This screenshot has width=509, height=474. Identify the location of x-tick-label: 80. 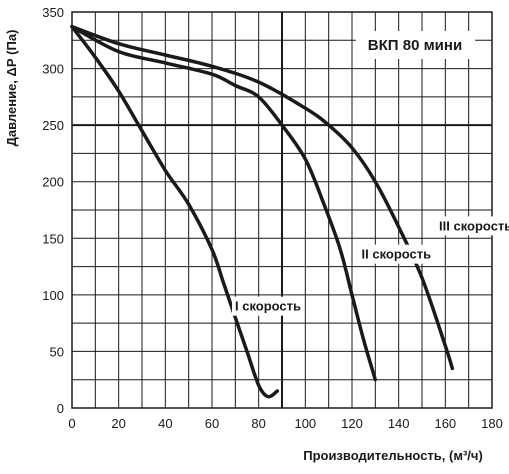
(258, 423).